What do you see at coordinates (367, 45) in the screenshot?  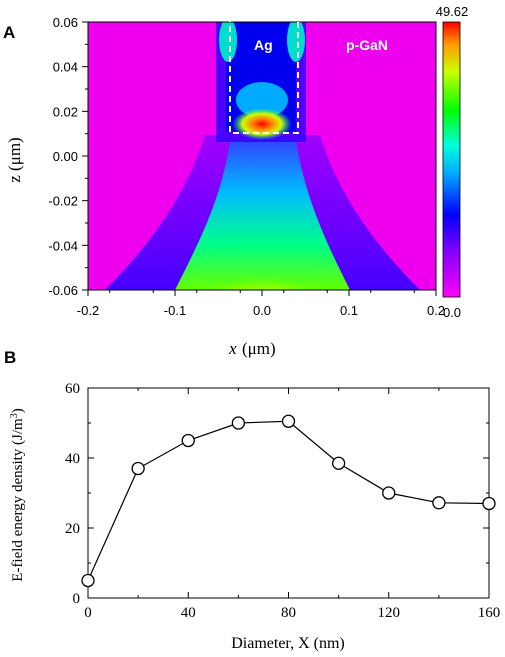 I see `gan-label: p-GaN` at bounding box center [367, 45].